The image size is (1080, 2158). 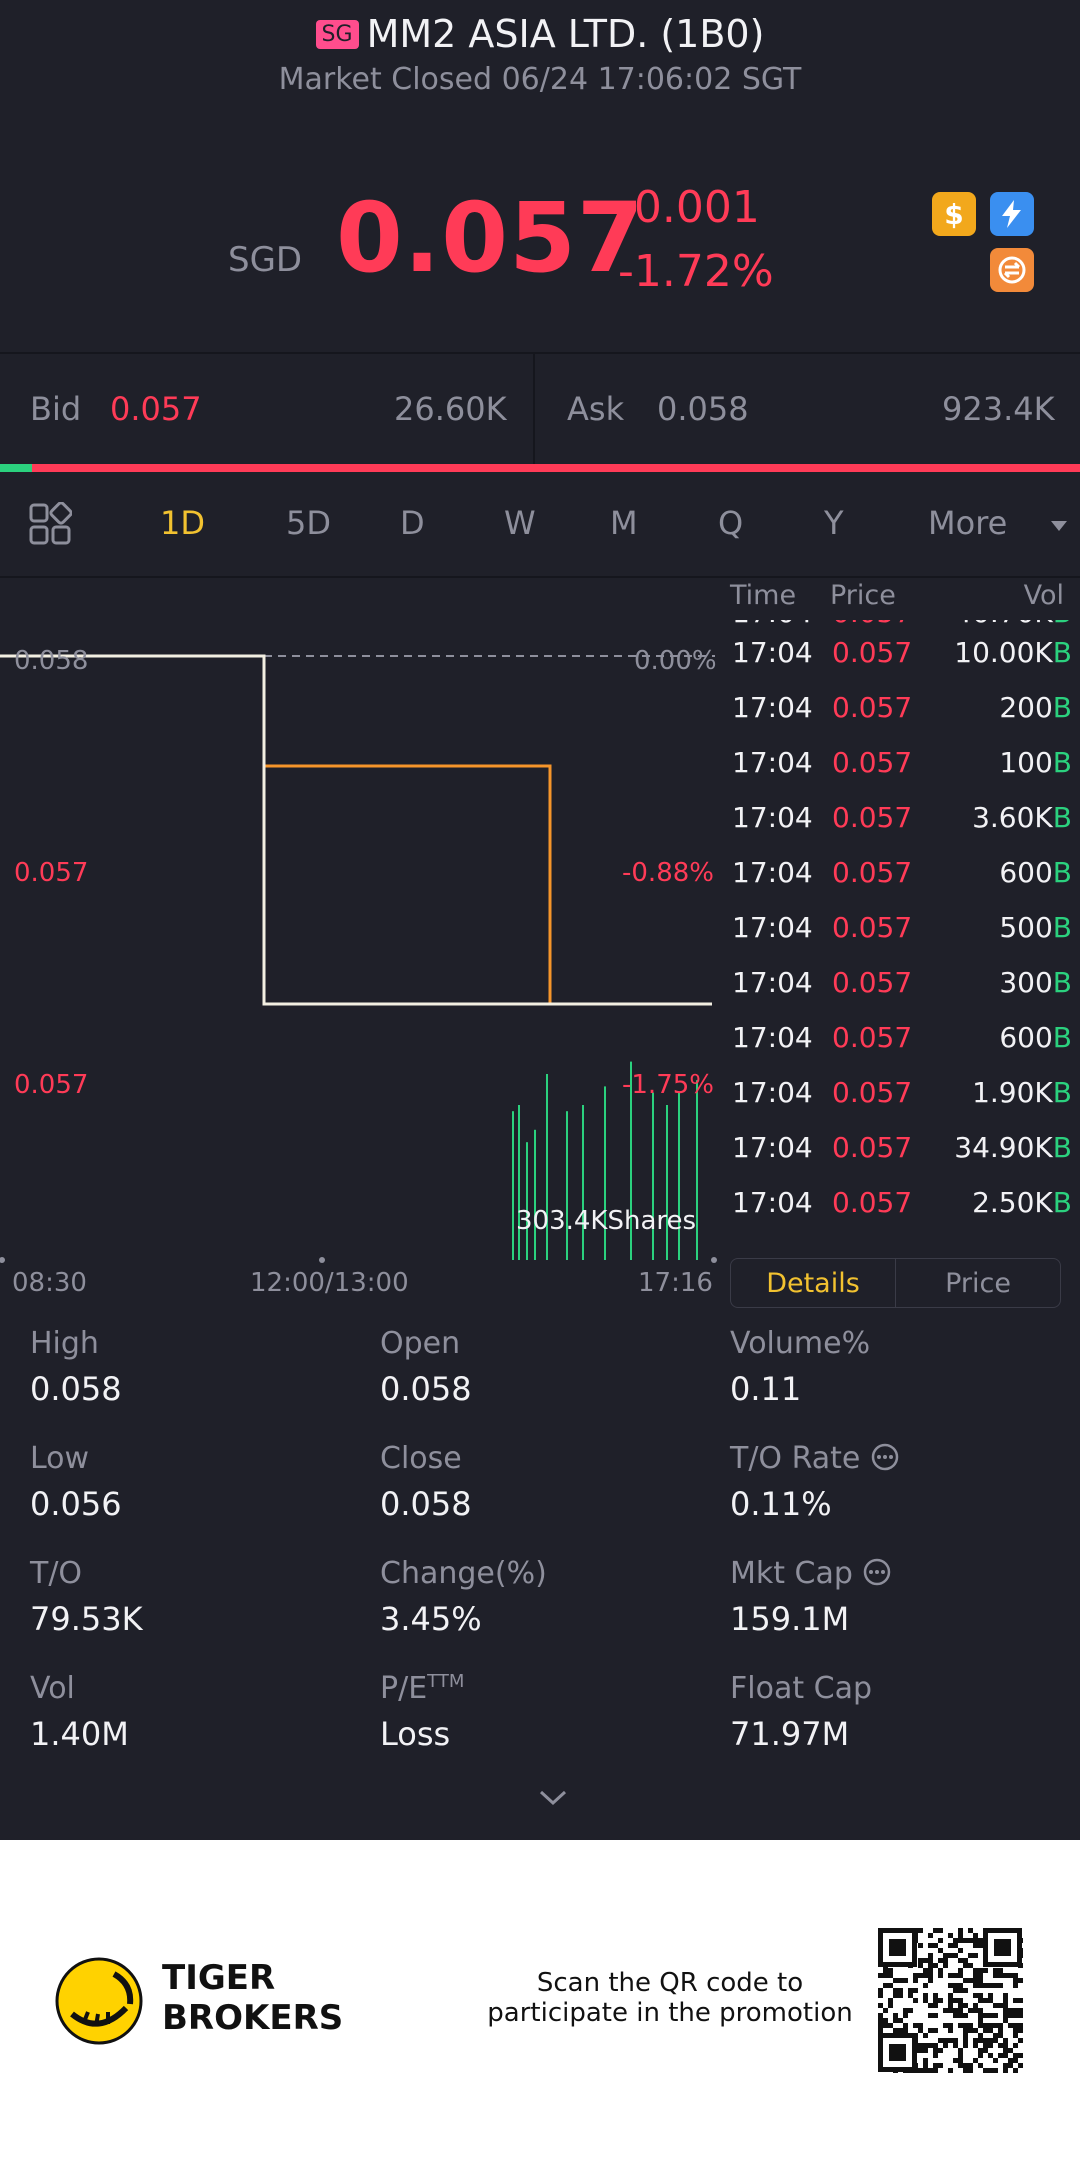 I want to click on bid-label: Bid, so click(x=56, y=409).